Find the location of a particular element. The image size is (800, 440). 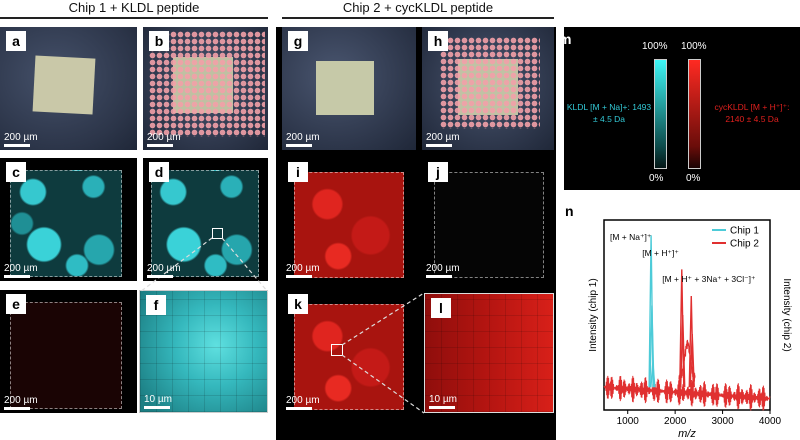

panel-h: h 200 µm is located at coordinates (488, 88).